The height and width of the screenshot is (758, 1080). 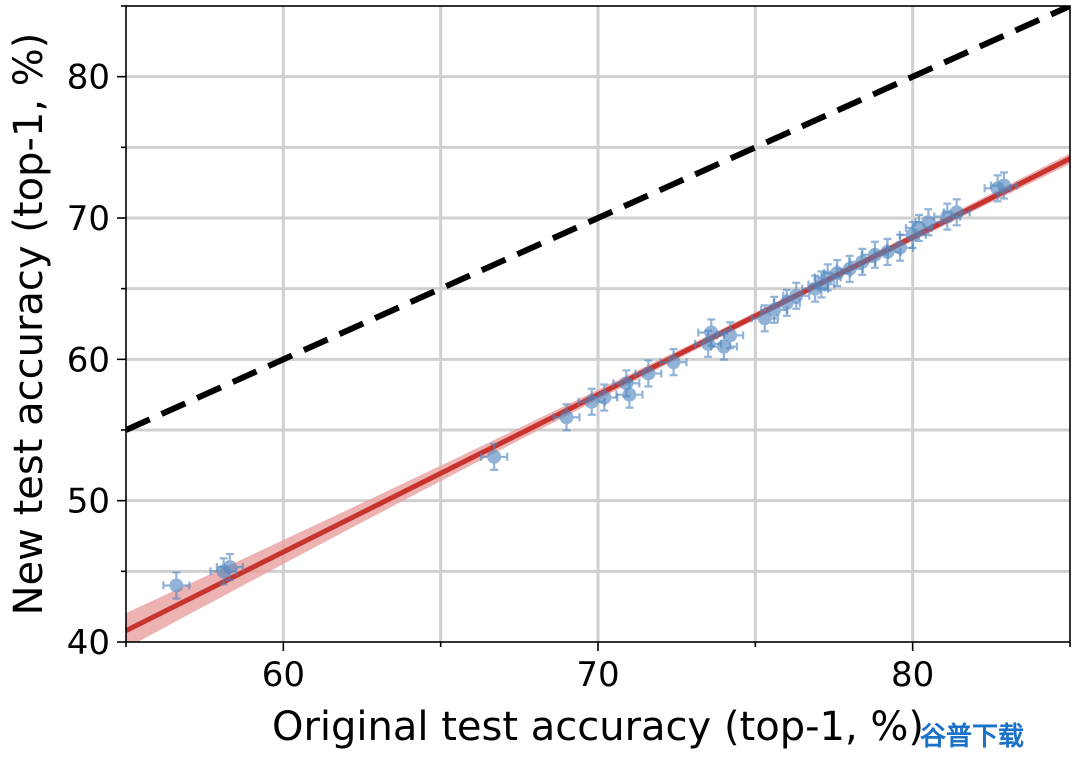 I want to click on y-tick-label: 40, so click(x=88, y=643).